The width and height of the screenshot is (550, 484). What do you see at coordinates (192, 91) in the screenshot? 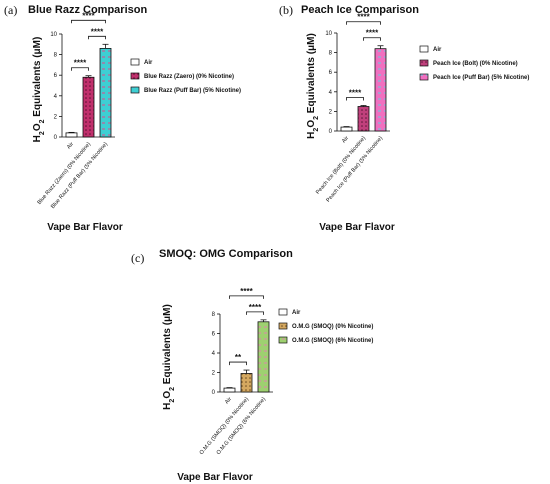
I see `legend-entry: Blue Razz (Puff Bar) (5% Nicotine)` at bounding box center [192, 91].